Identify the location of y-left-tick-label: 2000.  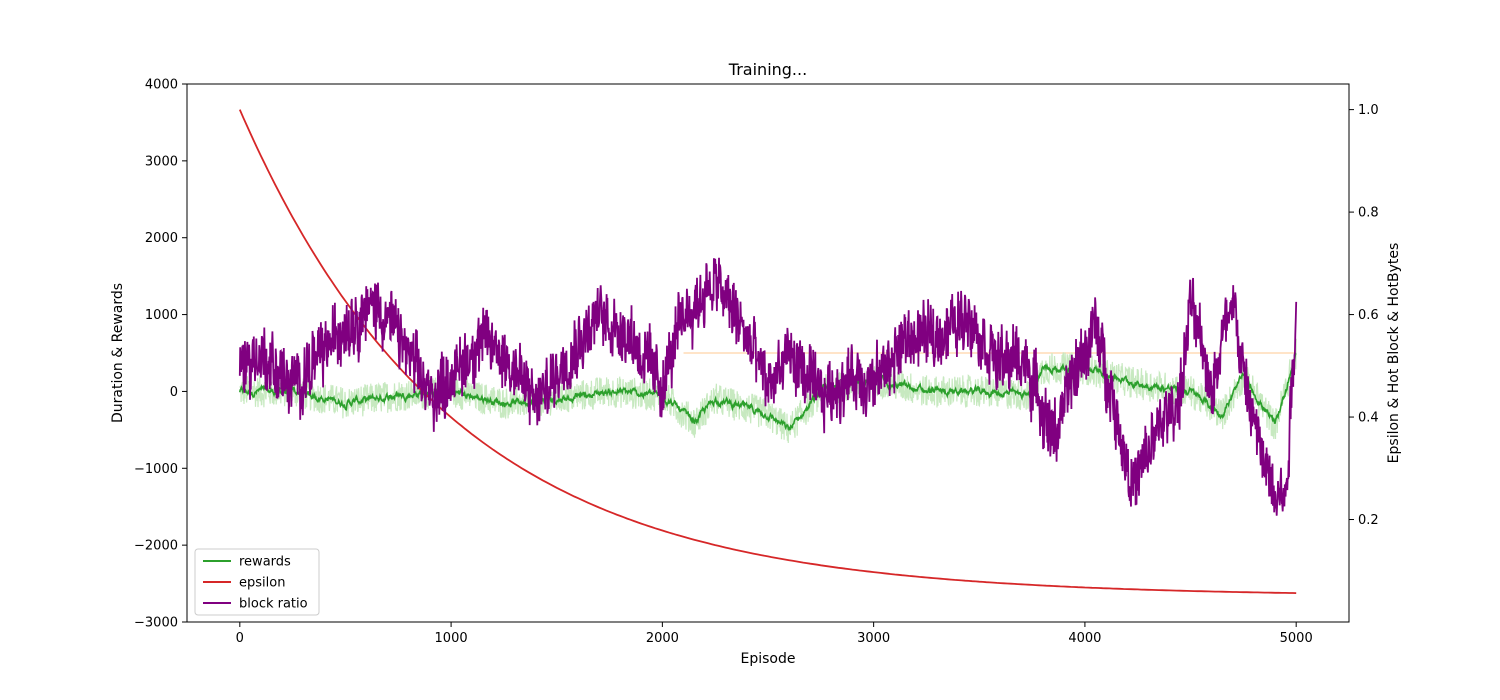
(161, 238).